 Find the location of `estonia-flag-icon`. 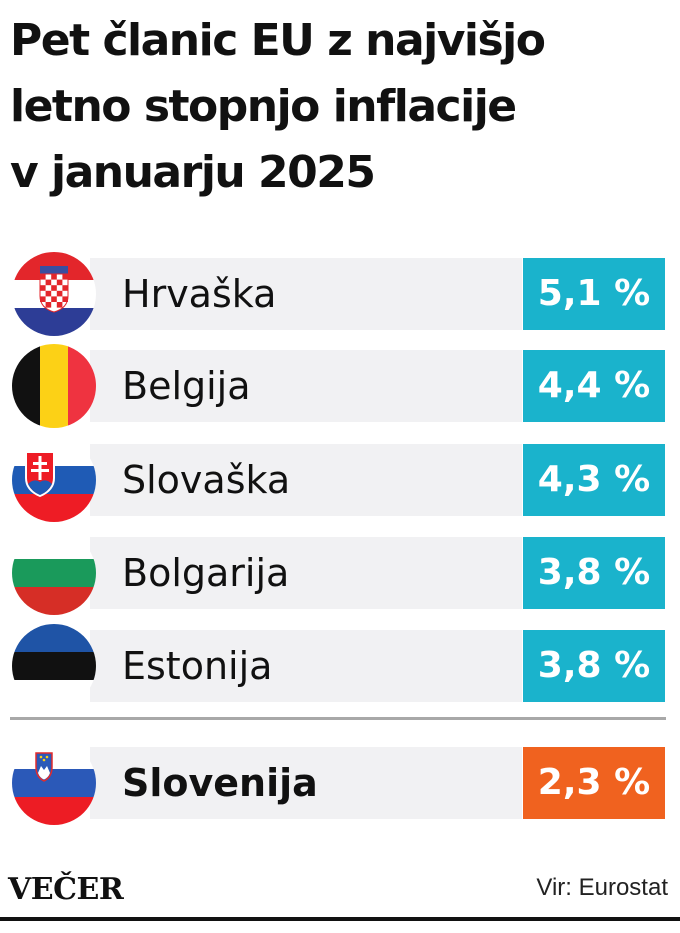

estonia-flag-icon is located at coordinates (54, 666).